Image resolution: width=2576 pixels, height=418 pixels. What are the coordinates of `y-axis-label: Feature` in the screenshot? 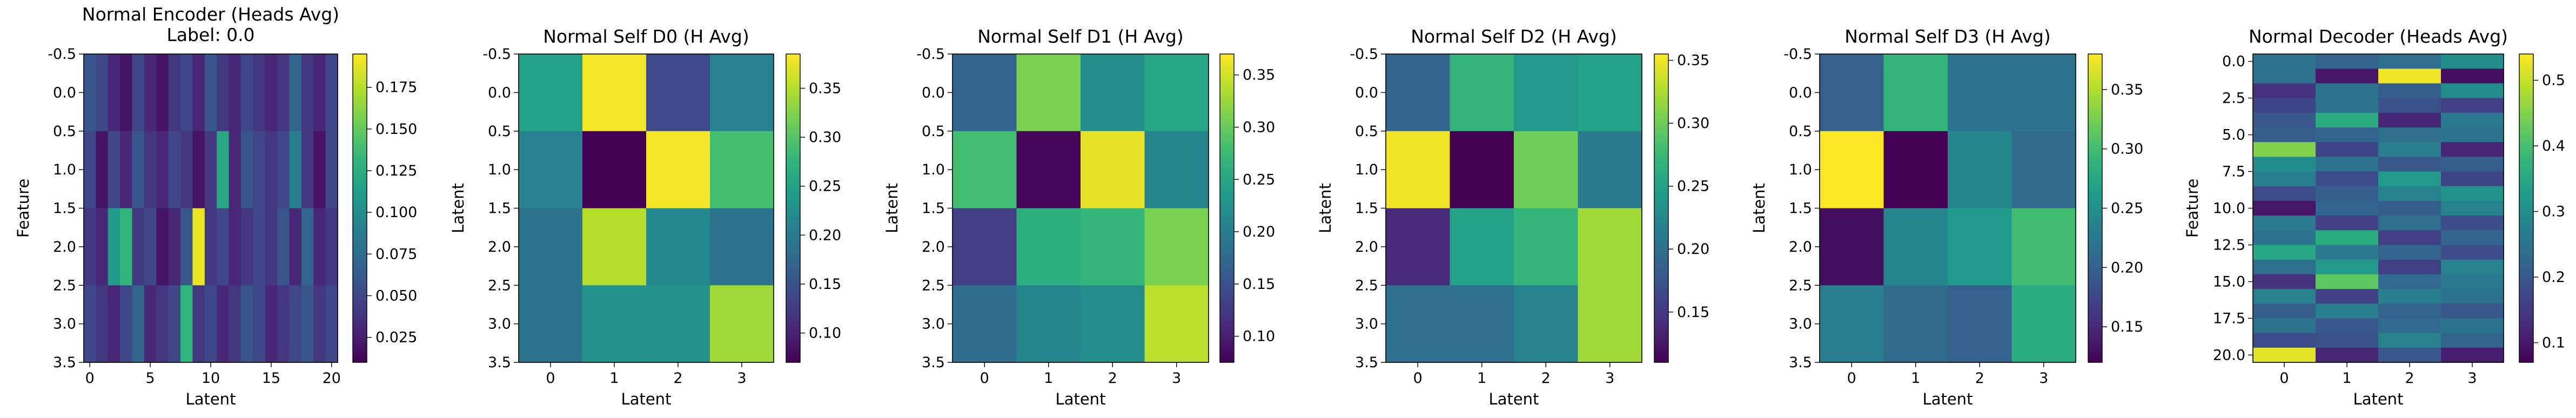 It's located at (23, 208).